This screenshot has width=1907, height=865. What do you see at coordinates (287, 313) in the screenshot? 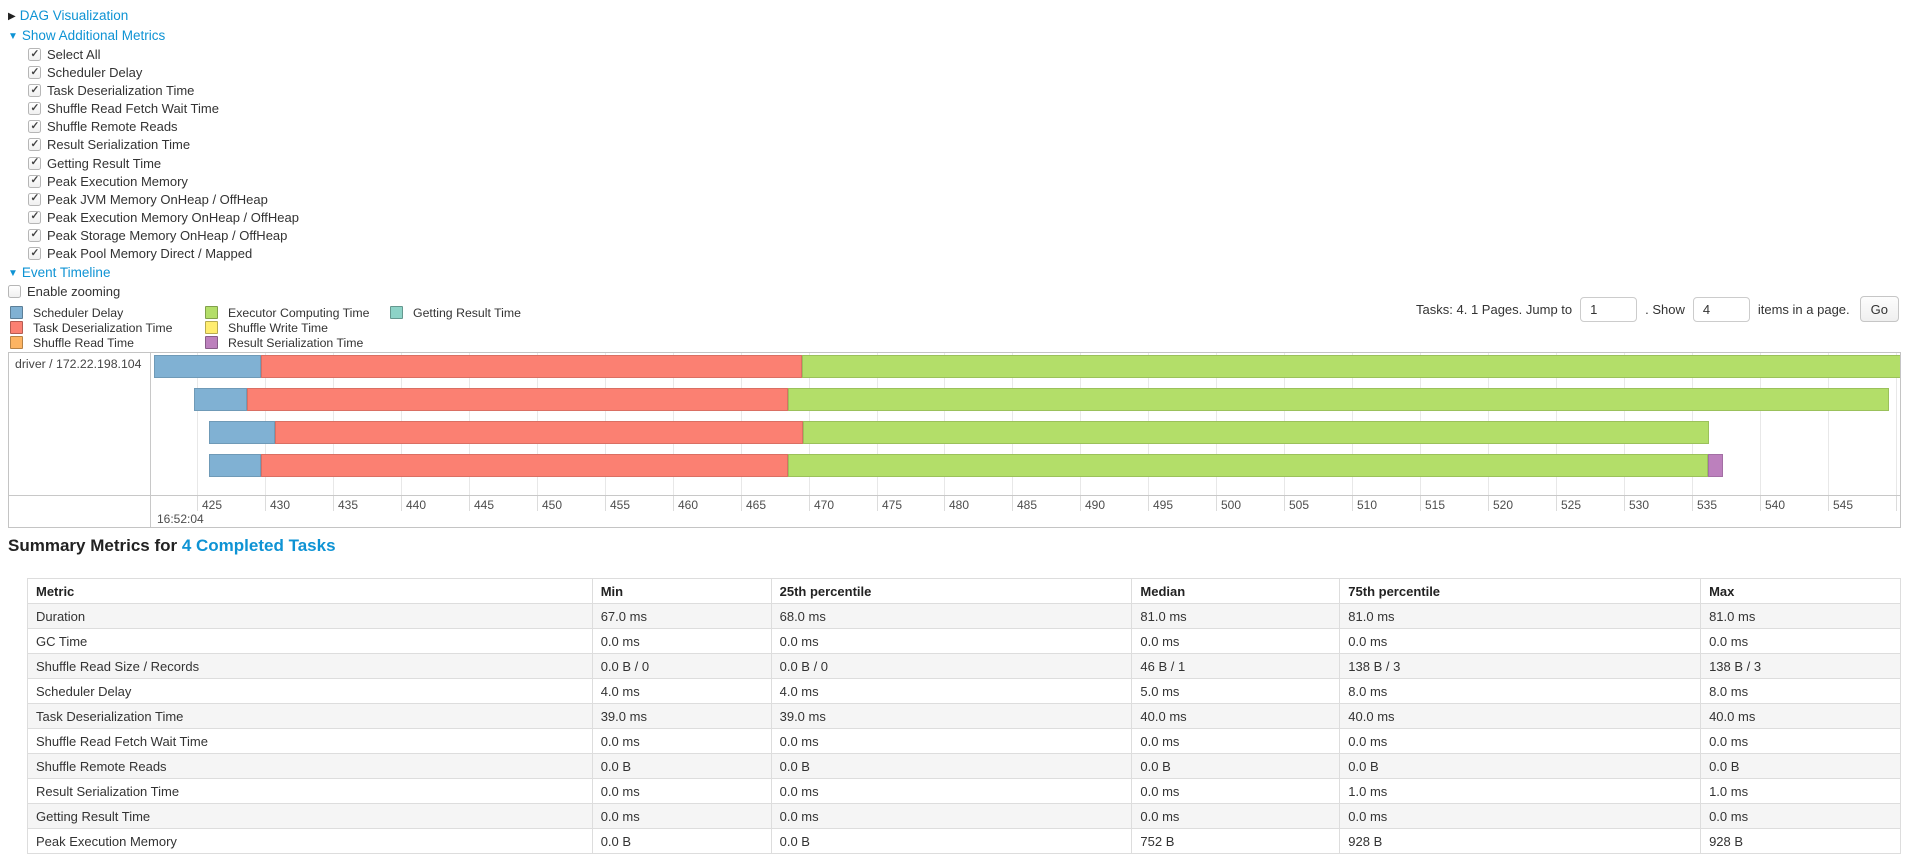
I see `legend-item: Executor Computing Time` at bounding box center [287, 313].